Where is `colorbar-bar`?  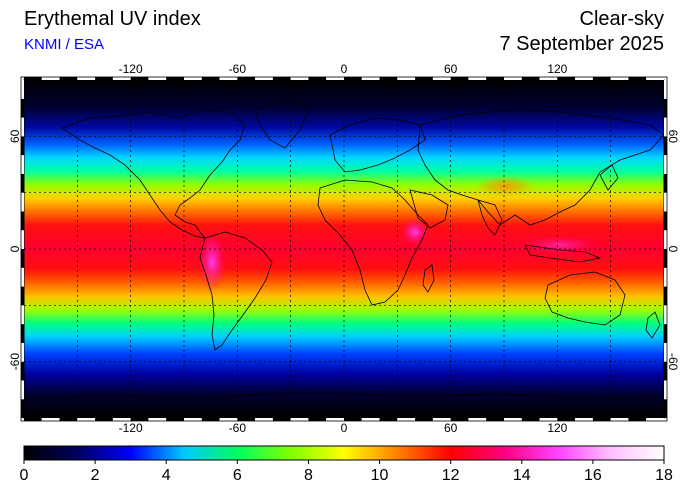
colorbar-bar is located at coordinates (344, 453).